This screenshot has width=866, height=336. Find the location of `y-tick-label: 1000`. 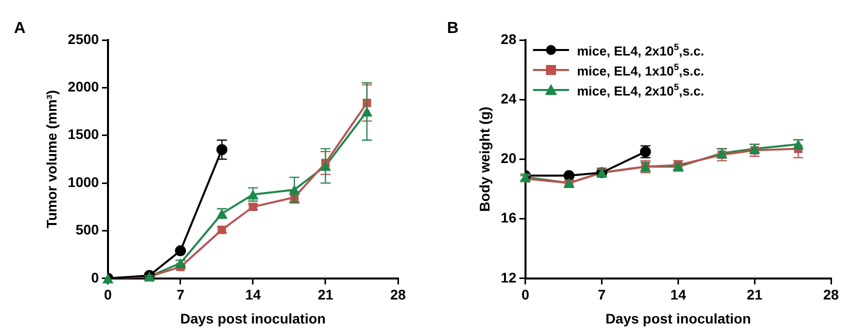

y-tick-label: 1000 is located at coordinates (84, 182).